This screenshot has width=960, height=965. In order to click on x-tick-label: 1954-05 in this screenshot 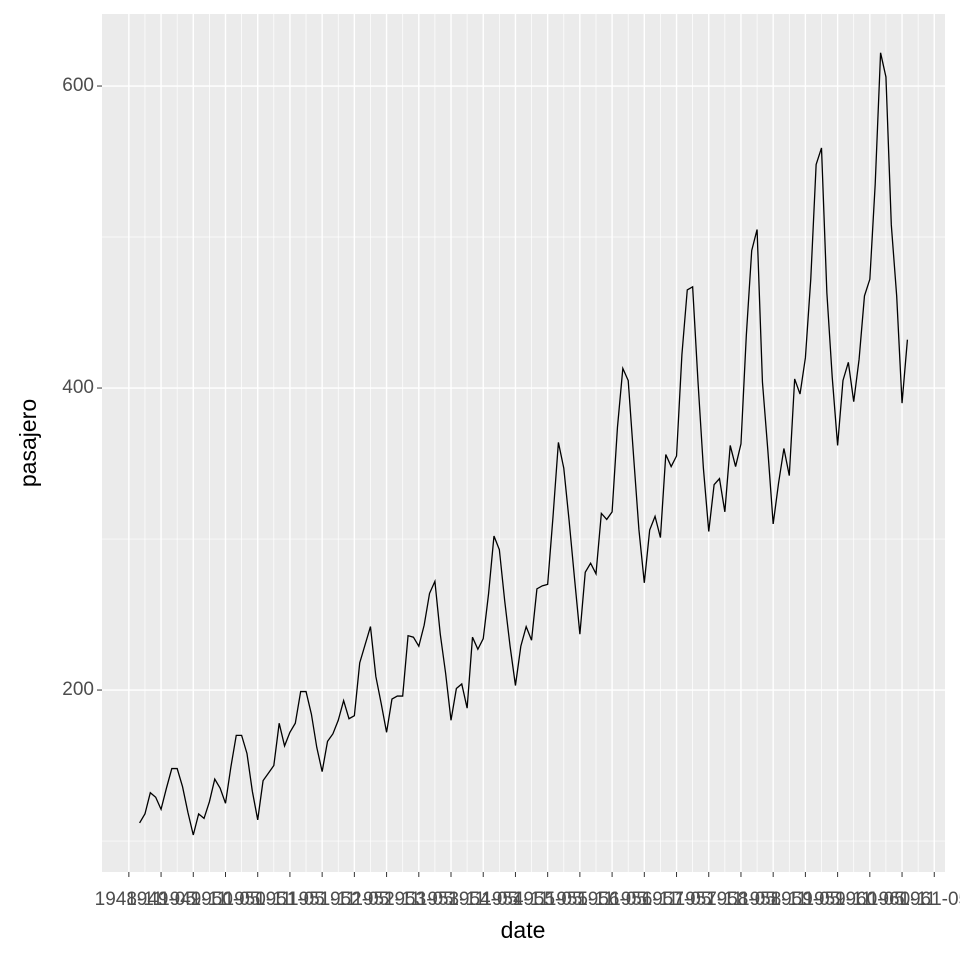, I will do `click(483, 899)`.